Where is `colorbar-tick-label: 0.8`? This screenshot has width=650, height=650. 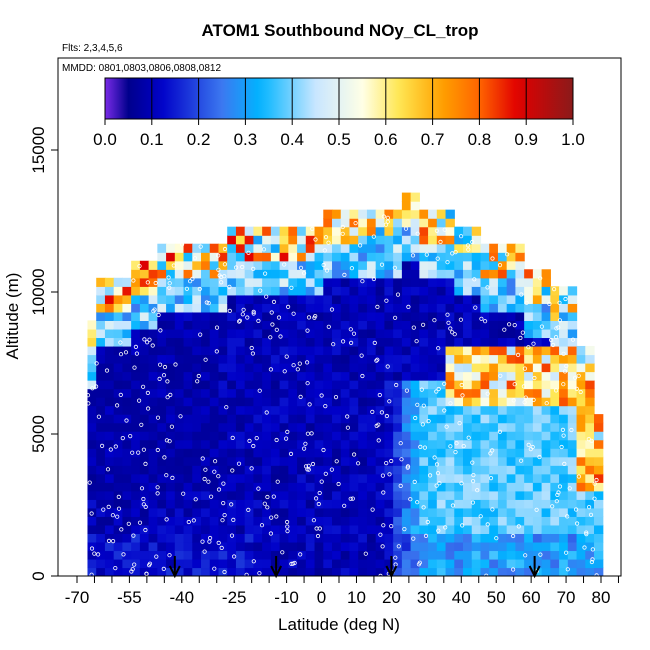
colorbar-tick-label: 0.8 is located at coordinates (480, 139).